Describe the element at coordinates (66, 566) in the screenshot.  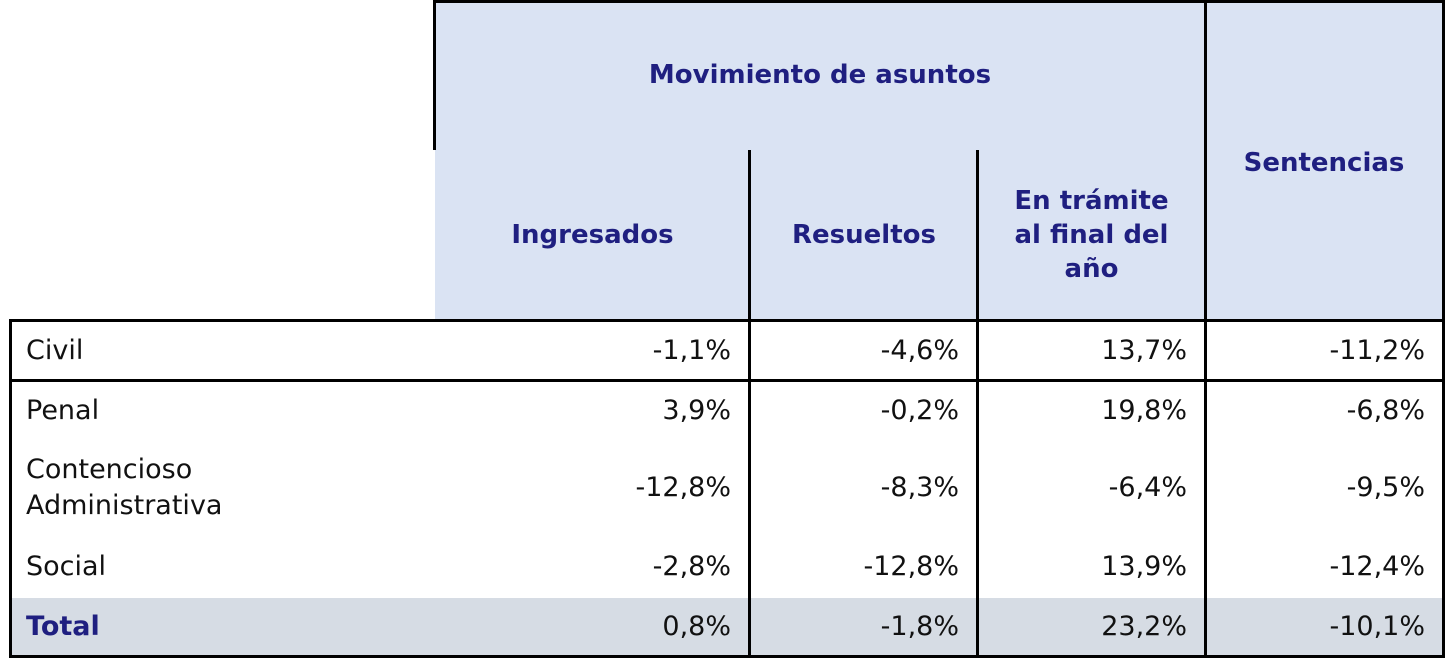
I see `row-label: Social` at that location.